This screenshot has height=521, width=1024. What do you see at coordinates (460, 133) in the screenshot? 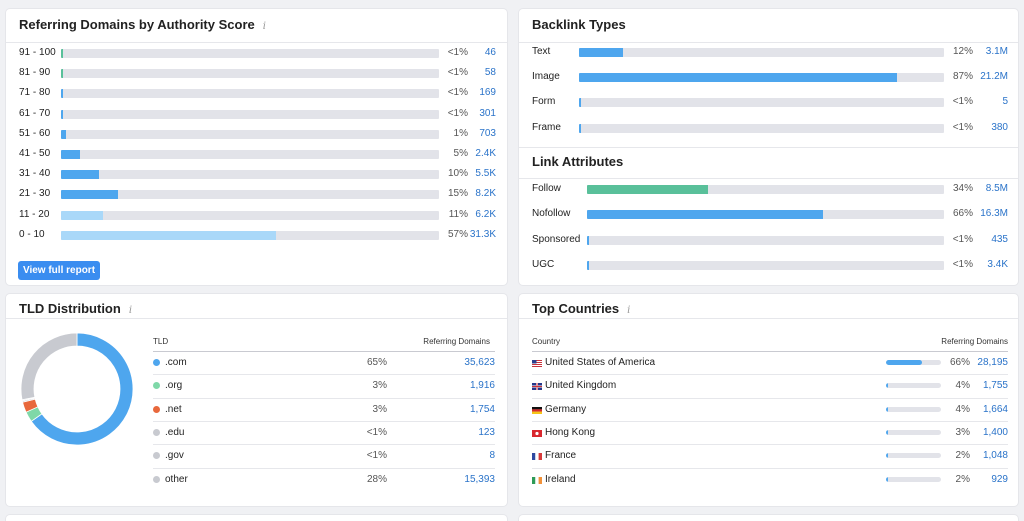
I see `row-percent: 1%` at bounding box center [460, 133].